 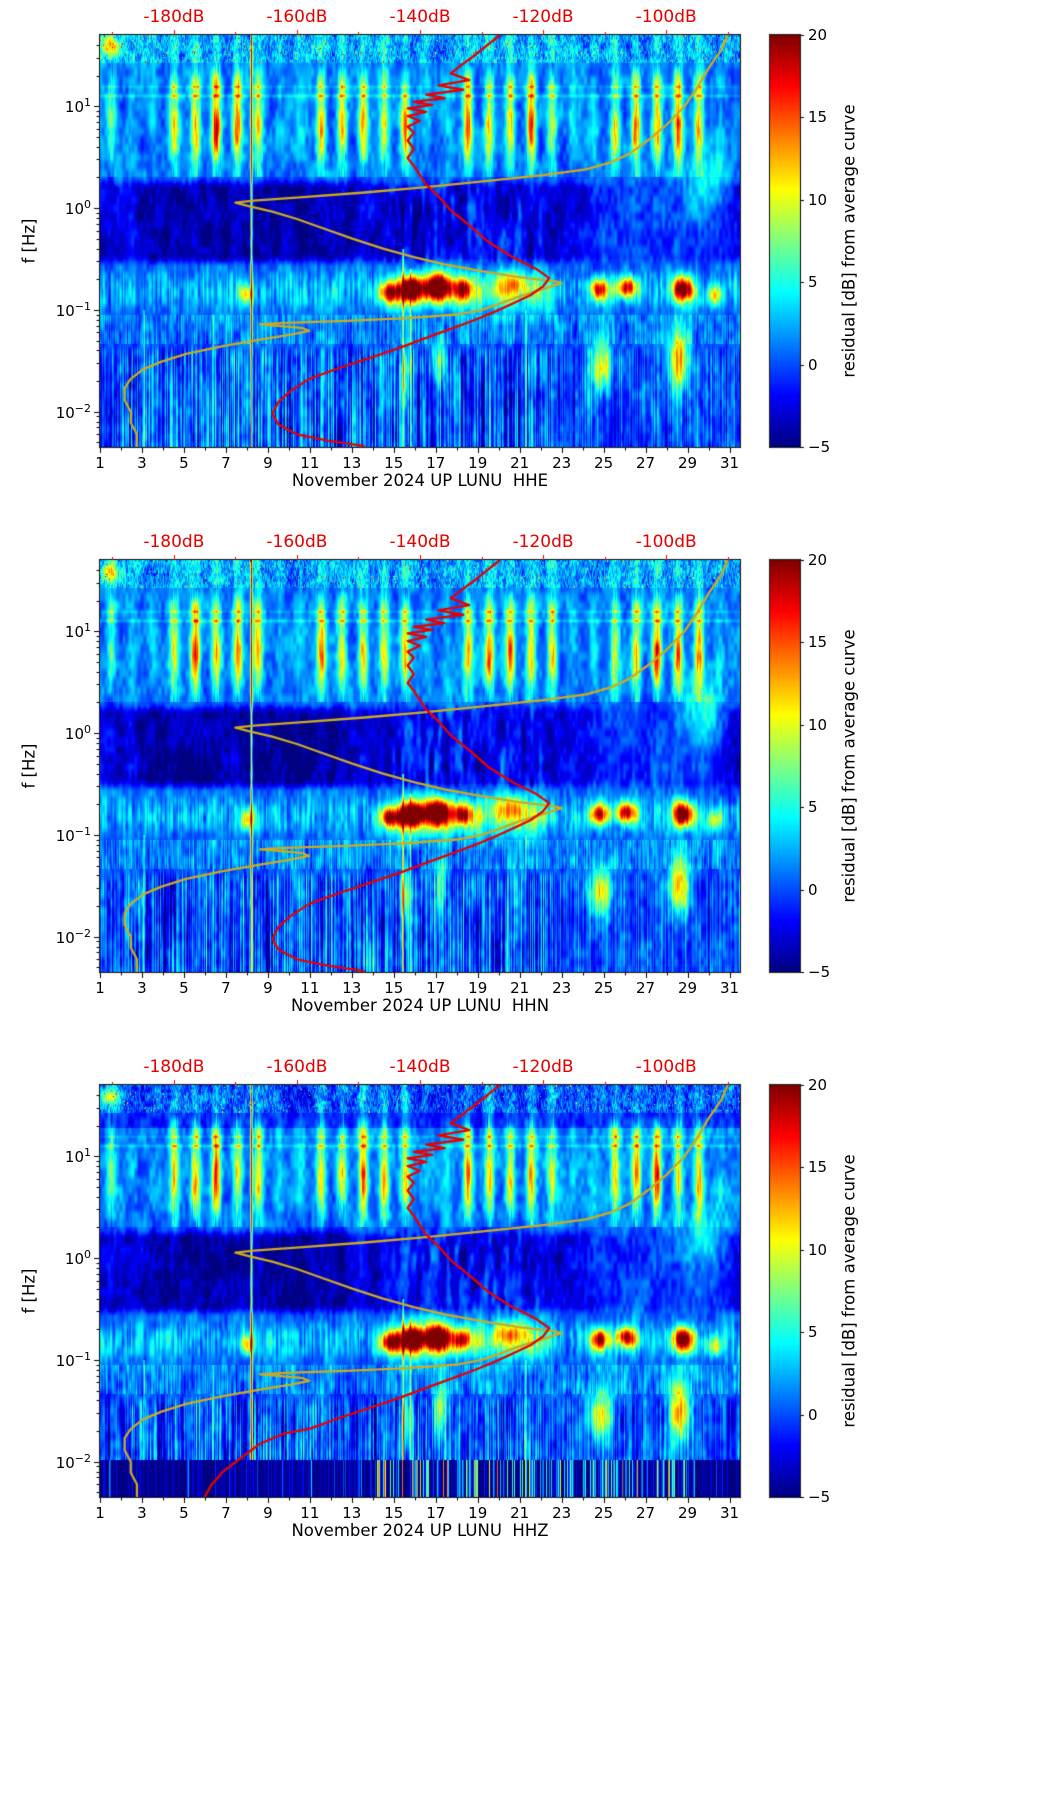 I want to click on x-axis-title: November 2024 UP LUNU HHE, so click(x=420, y=480).